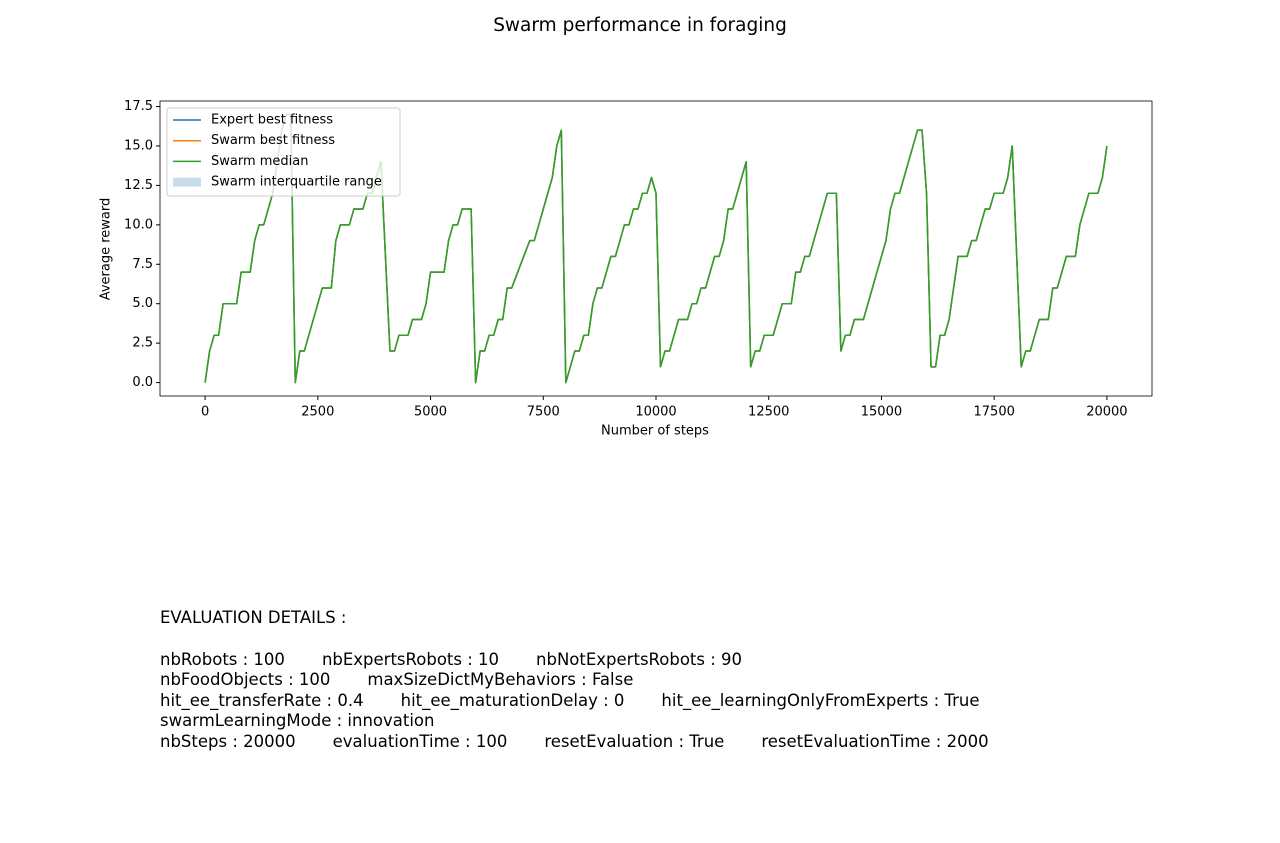 The height and width of the screenshot is (843, 1280). Describe the element at coordinates (297, 721) in the screenshot. I see `details-item: swarmLearningMode : innovation` at that location.